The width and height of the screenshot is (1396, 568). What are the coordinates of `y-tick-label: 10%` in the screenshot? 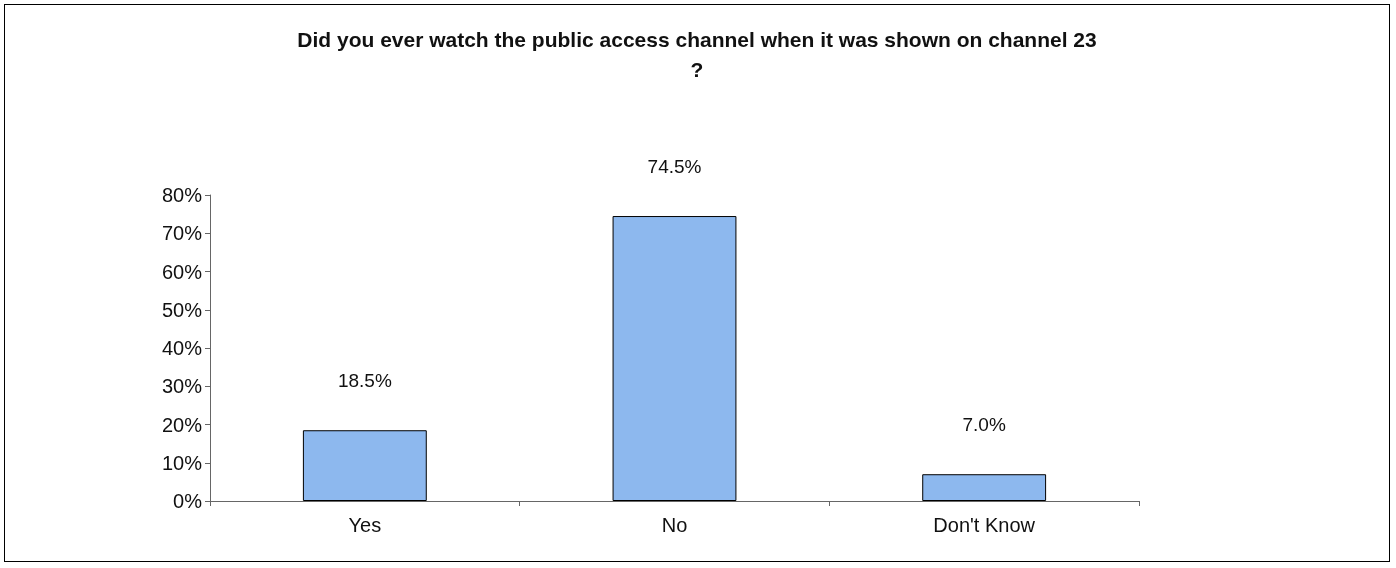 It's located at (182, 462).